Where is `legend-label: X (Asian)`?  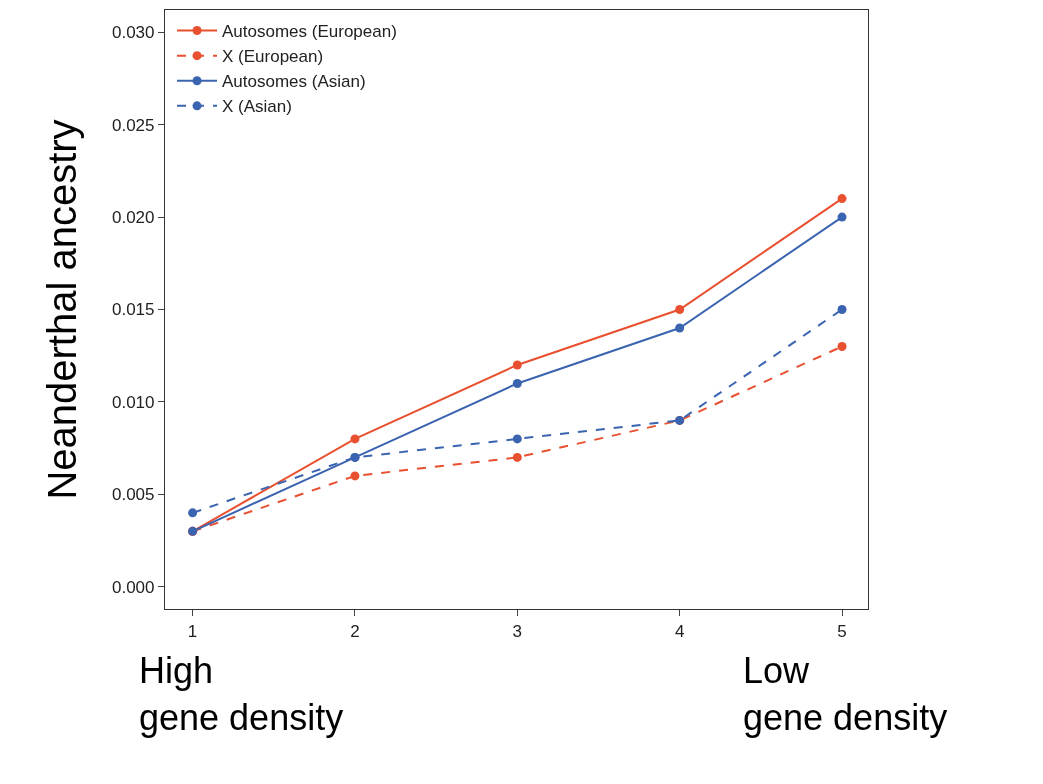
legend-label: X (Asian) is located at coordinates (257, 107).